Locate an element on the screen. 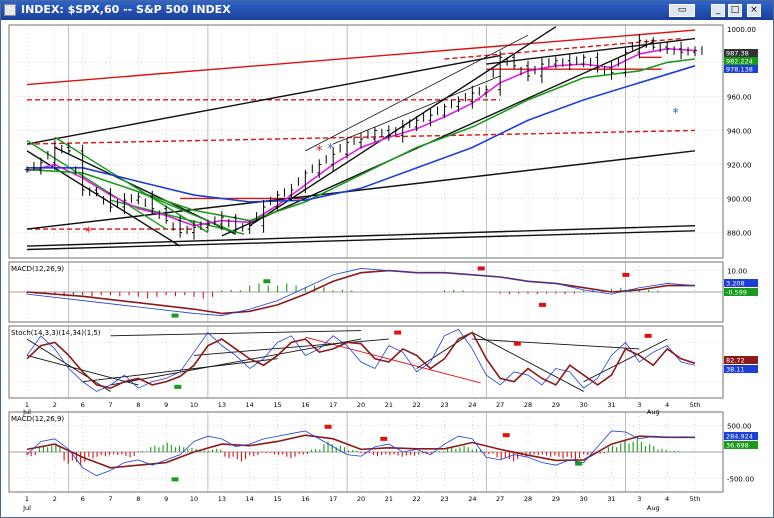 The height and width of the screenshot is (518, 774). maximize-button: □ is located at coordinates (735, 10).